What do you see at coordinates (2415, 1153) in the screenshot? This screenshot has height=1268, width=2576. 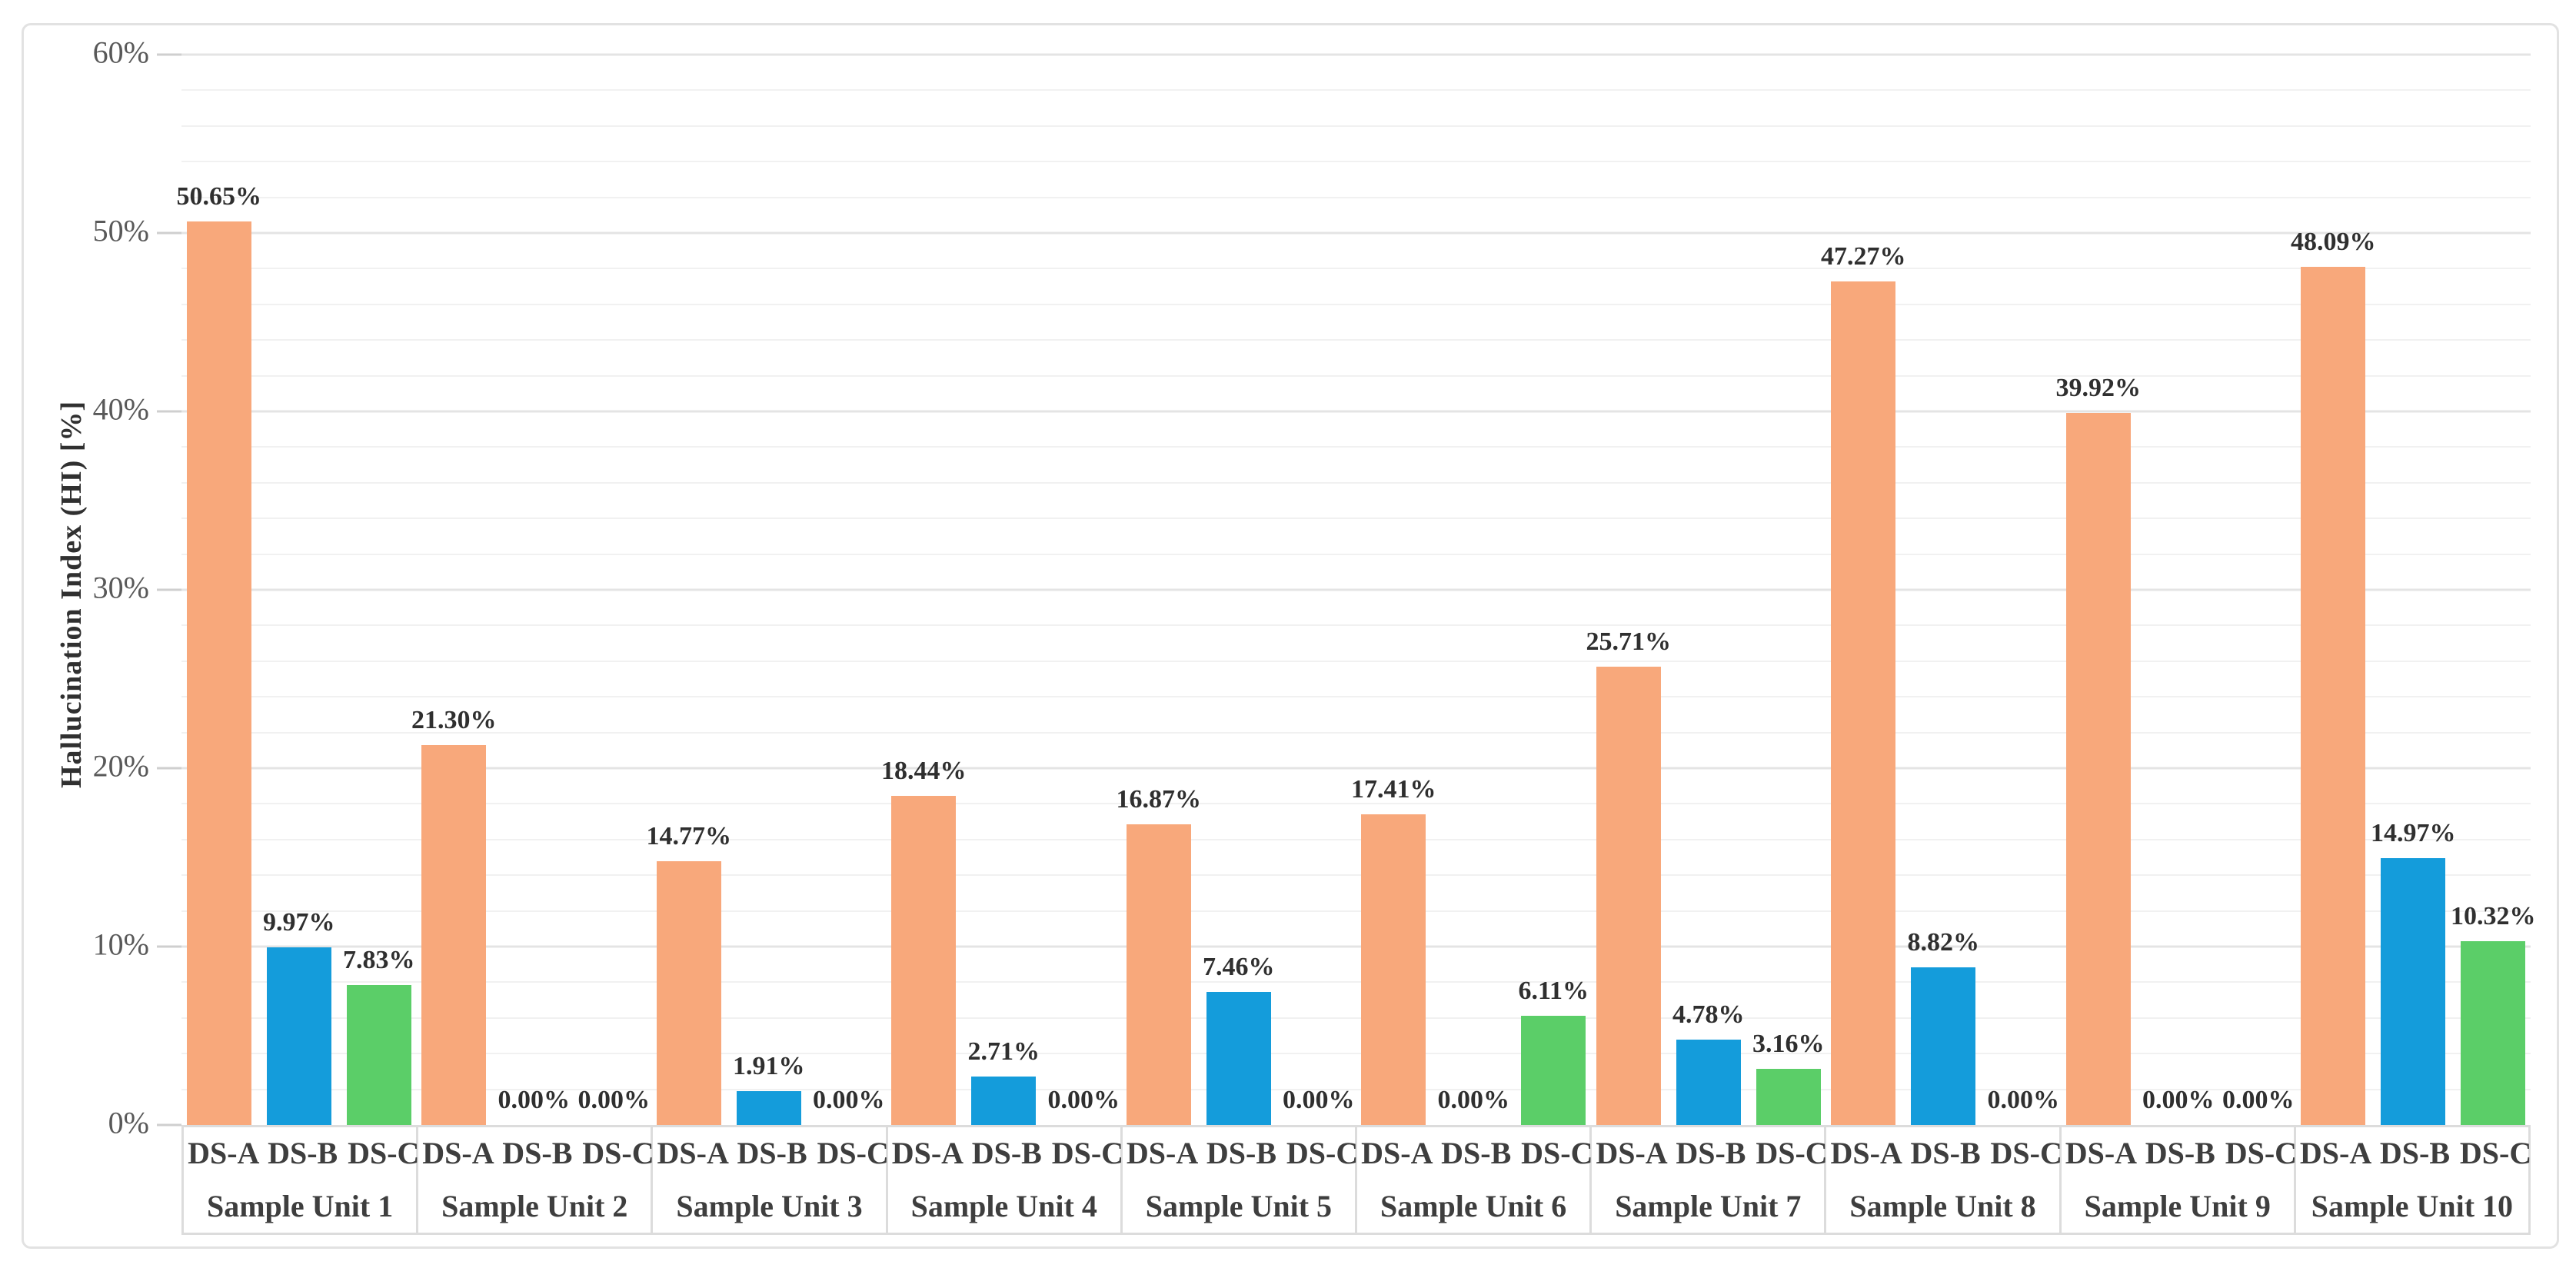 I see `series-label-ds-b-10: DS-B` at bounding box center [2415, 1153].